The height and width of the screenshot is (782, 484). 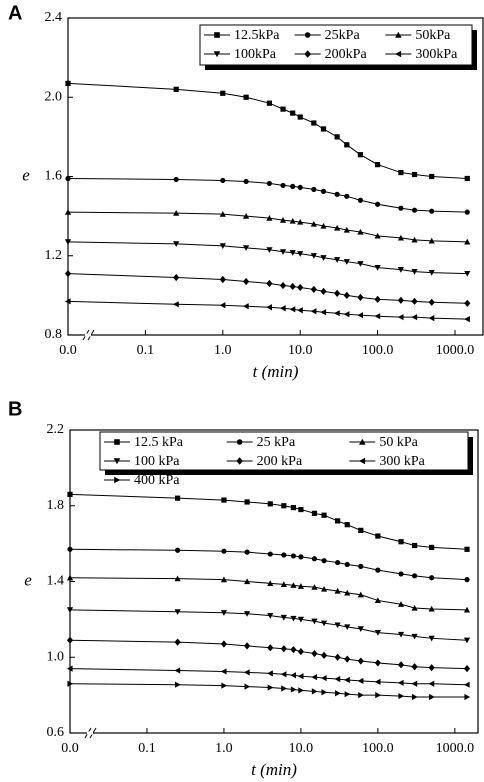 I want to click on legend-label: 200 kPa, so click(x=280, y=461).